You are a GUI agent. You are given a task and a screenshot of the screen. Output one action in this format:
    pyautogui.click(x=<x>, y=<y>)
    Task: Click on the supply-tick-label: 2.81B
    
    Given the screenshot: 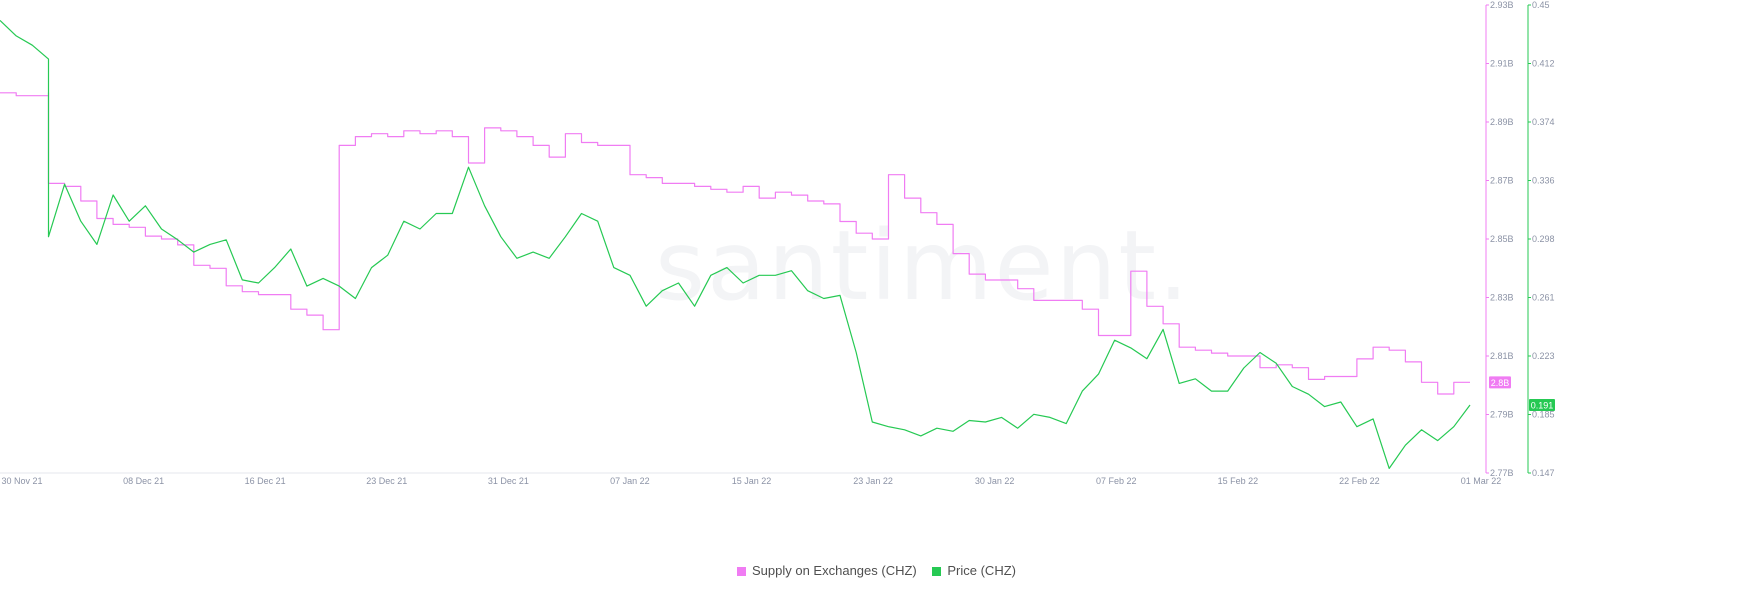 What is the action you would take?
    pyautogui.click(x=1502, y=356)
    